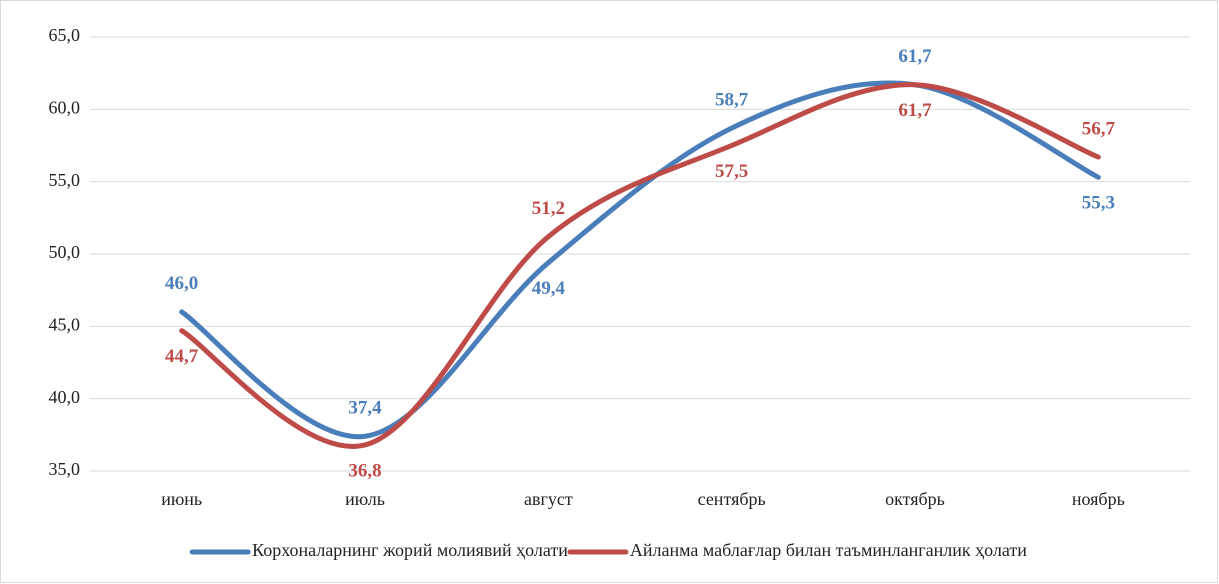 The width and height of the screenshot is (1219, 584). What do you see at coordinates (1098, 499) in the screenshot?
I see `x-tick-label: ноябрь` at bounding box center [1098, 499].